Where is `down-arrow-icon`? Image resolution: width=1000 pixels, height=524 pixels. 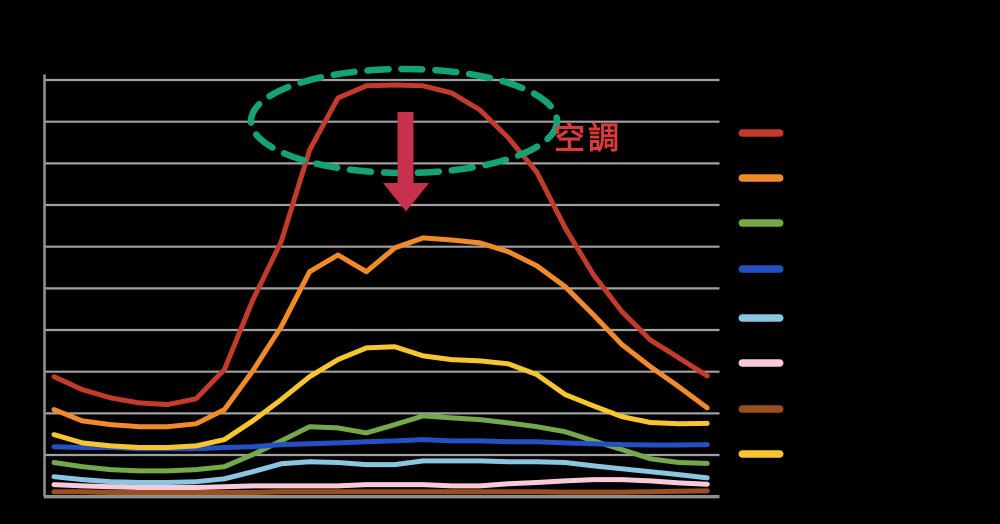 down-arrow-icon is located at coordinates (406, 162).